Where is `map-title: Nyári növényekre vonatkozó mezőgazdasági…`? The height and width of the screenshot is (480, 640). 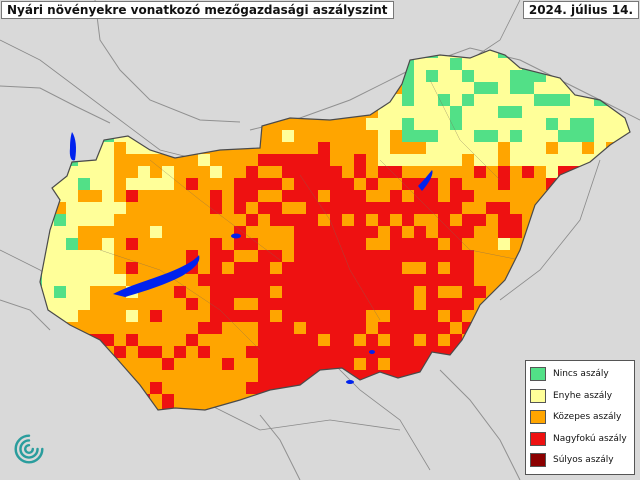
map-title: Nyári növényekre vonatkozó mezőgazdasági… is located at coordinates (197, 10).